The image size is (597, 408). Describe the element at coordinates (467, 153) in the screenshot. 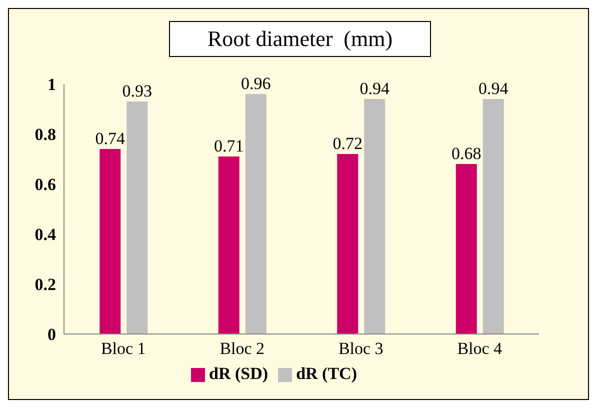

I see `data-label: 0.68` at that location.